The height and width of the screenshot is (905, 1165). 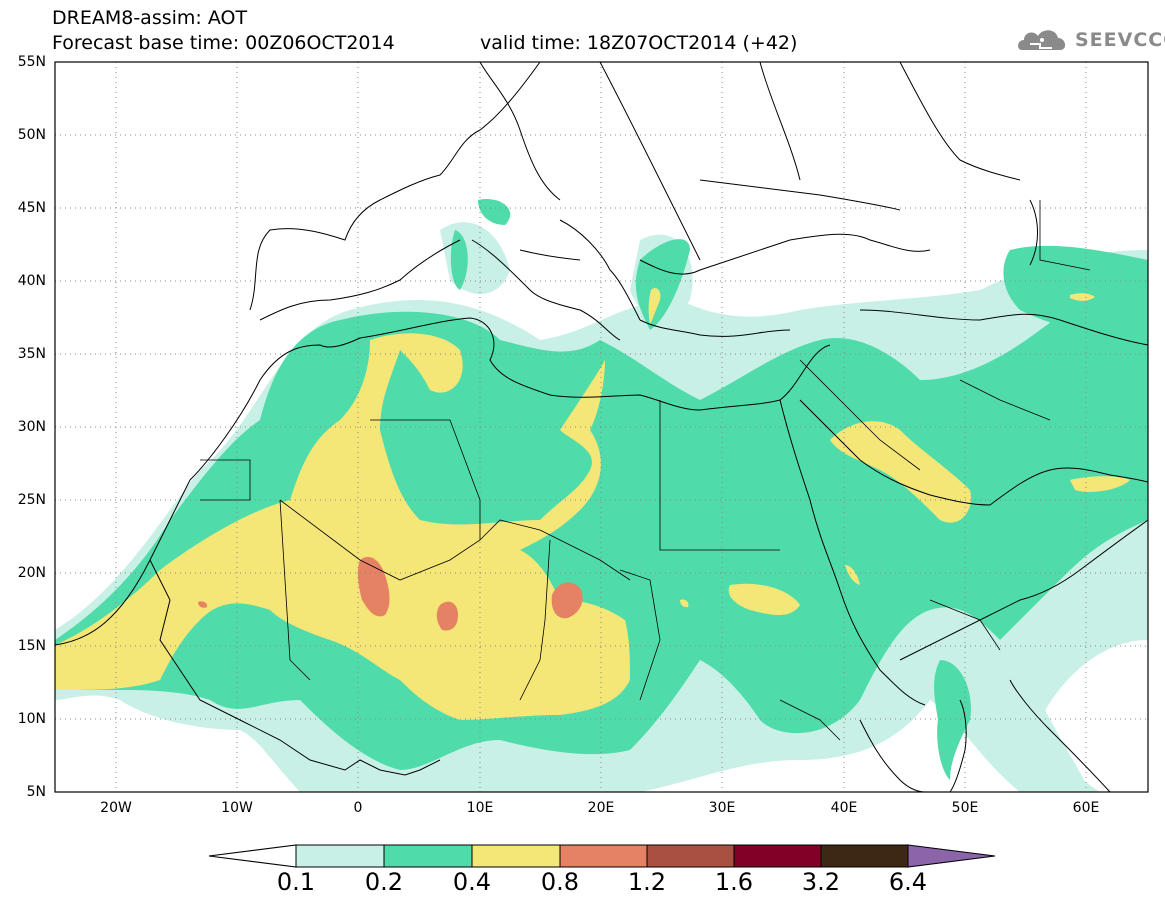 What do you see at coordinates (31, 281) in the screenshot?
I see `lat-label: 40N` at bounding box center [31, 281].